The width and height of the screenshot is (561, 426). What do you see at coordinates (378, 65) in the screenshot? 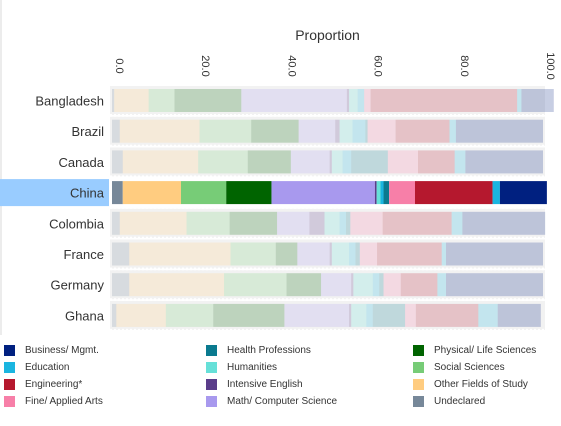
I see `x-tick-label: 60.0` at bounding box center [378, 65].